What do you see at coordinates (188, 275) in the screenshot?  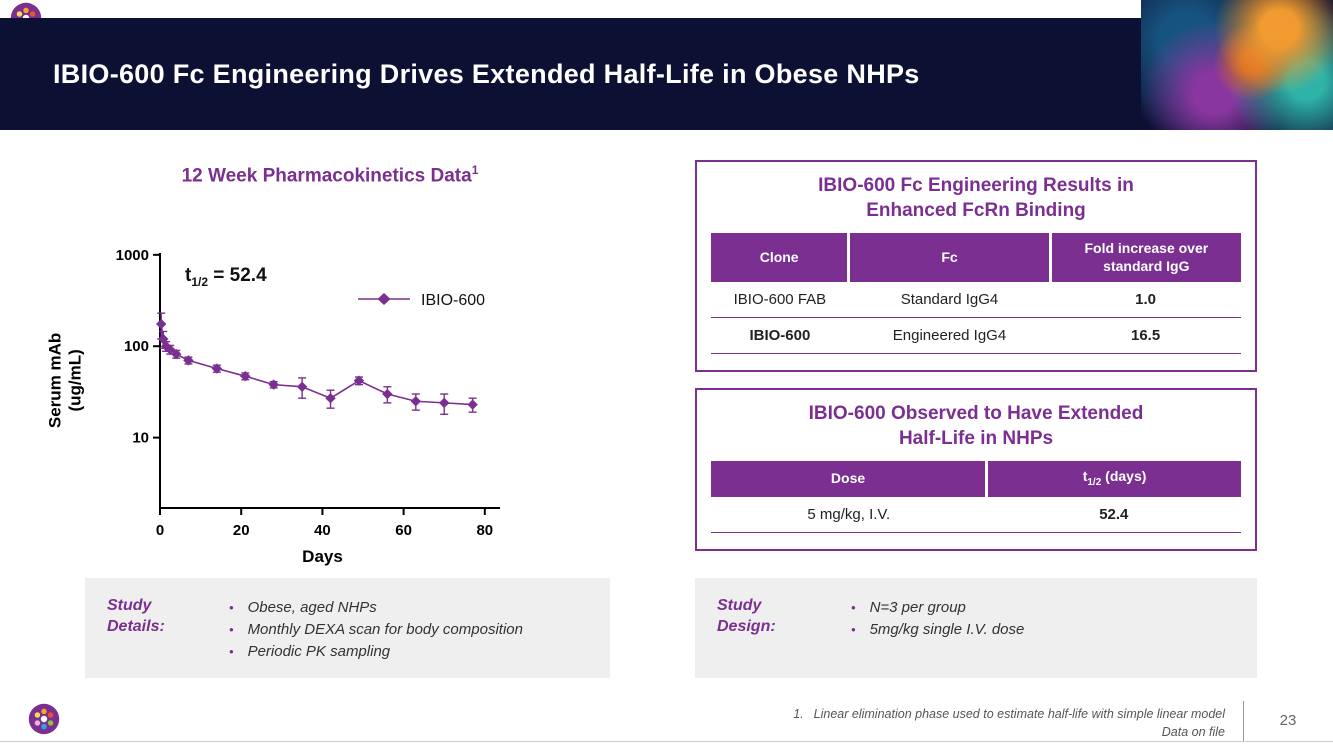 I see `half-life-prefix: t` at bounding box center [188, 275].